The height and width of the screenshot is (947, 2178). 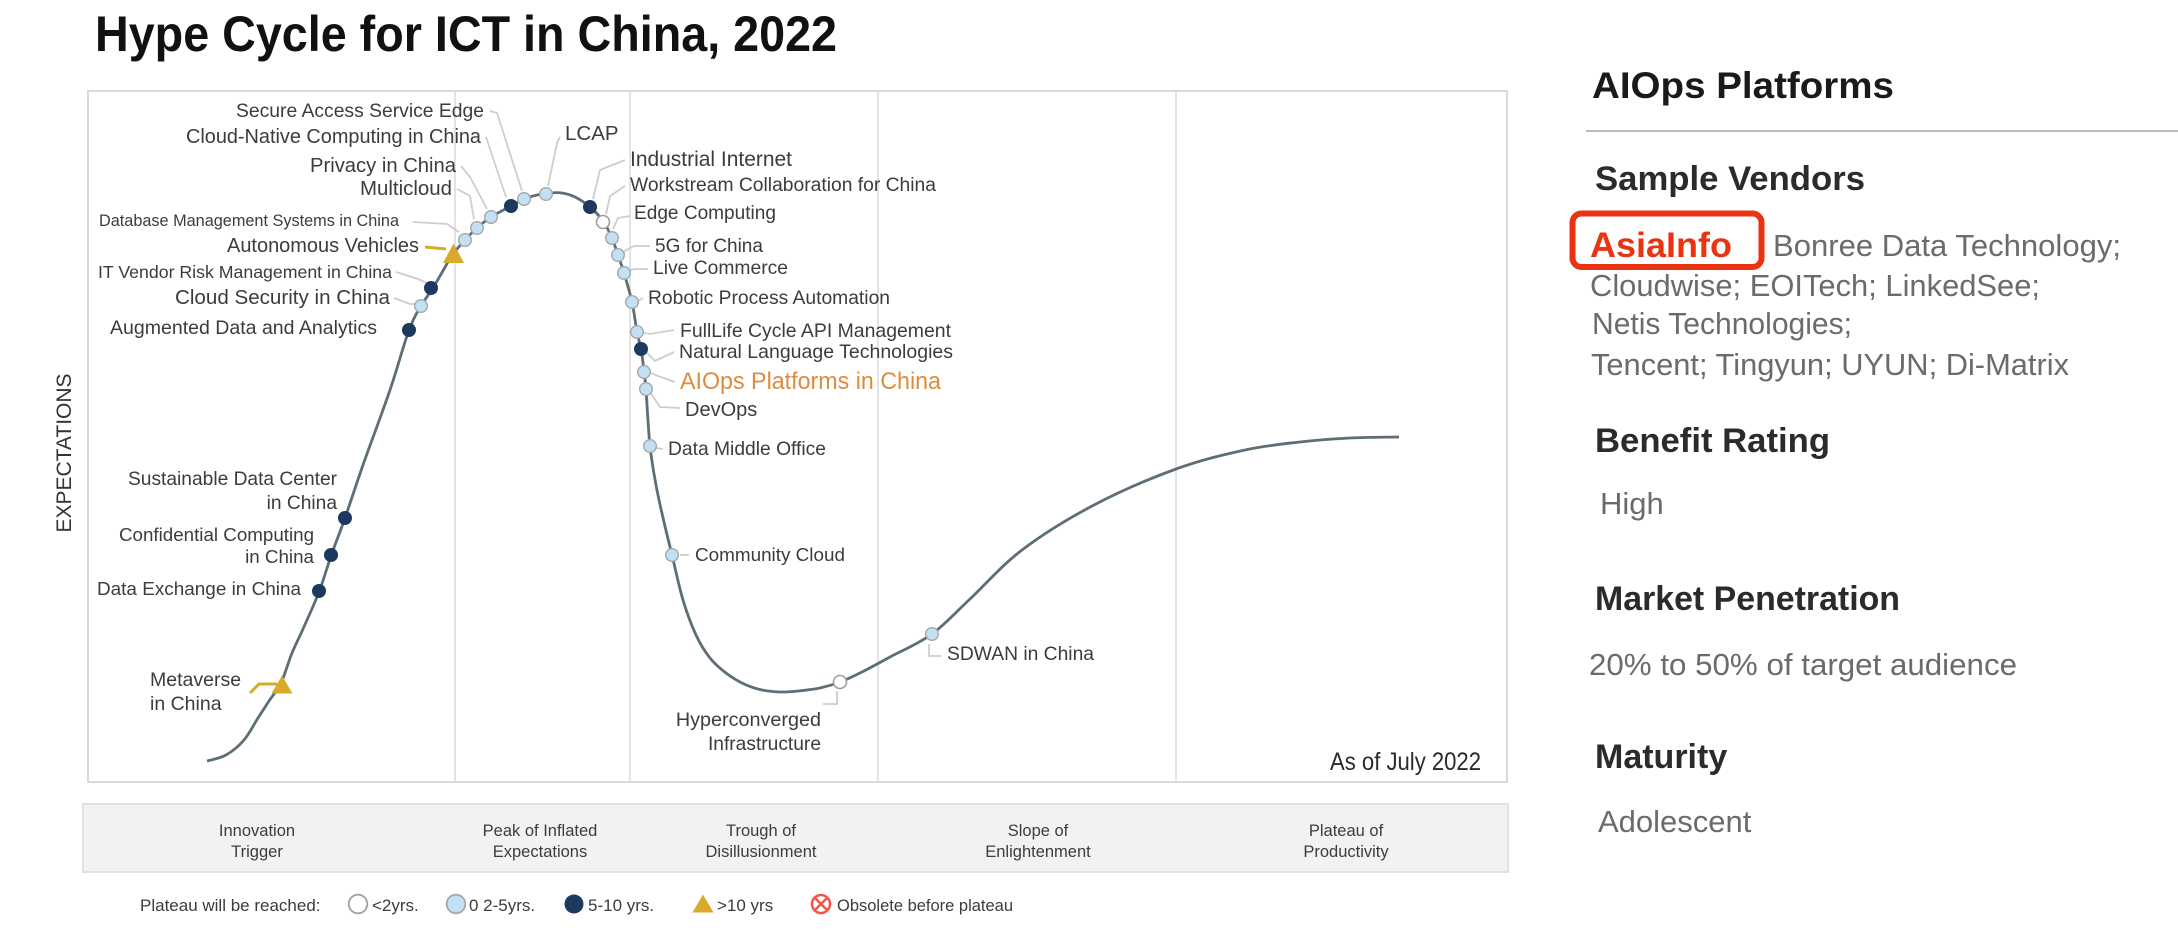 What do you see at coordinates (1038, 852) in the screenshot?
I see `svg-text: Enlightenment` at bounding box center [1038, 852].